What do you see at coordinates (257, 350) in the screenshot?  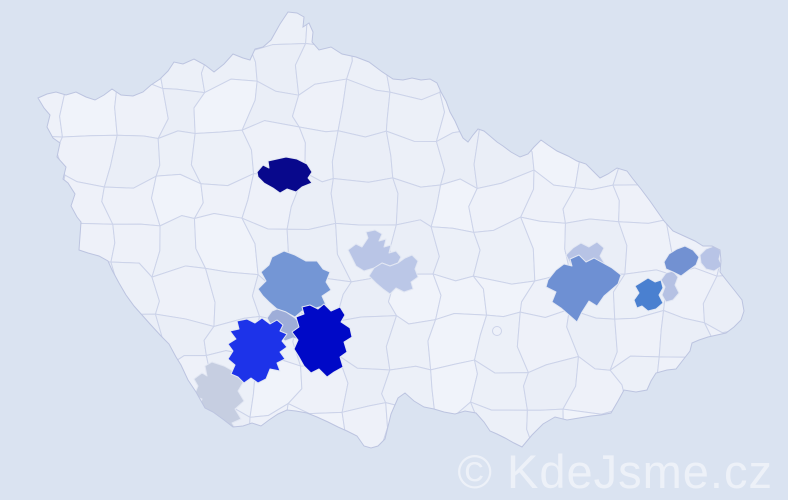 I see `district-south-bright-blue` at bounding box center [257, 350].